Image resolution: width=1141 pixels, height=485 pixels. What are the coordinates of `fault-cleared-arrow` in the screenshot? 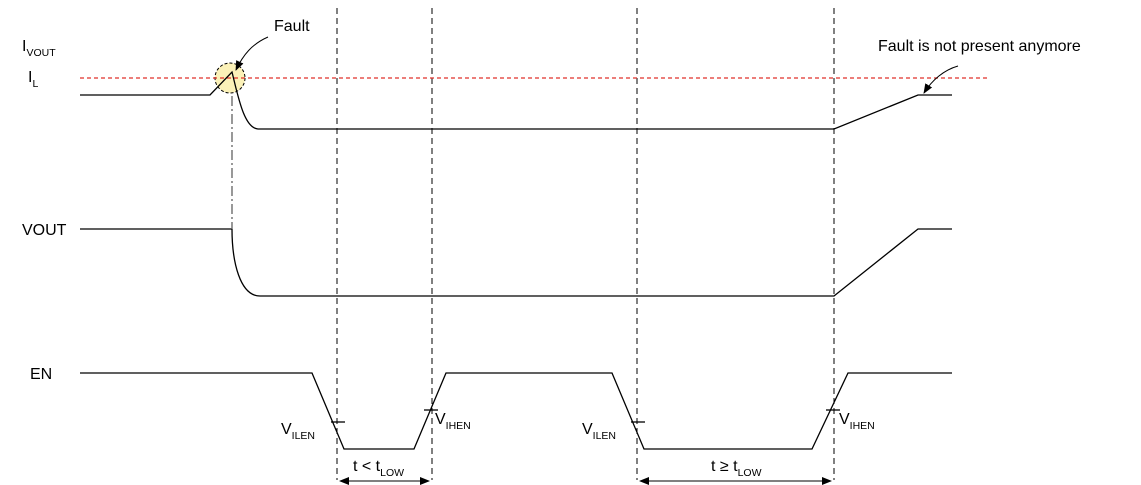 It's located at (941, 79).